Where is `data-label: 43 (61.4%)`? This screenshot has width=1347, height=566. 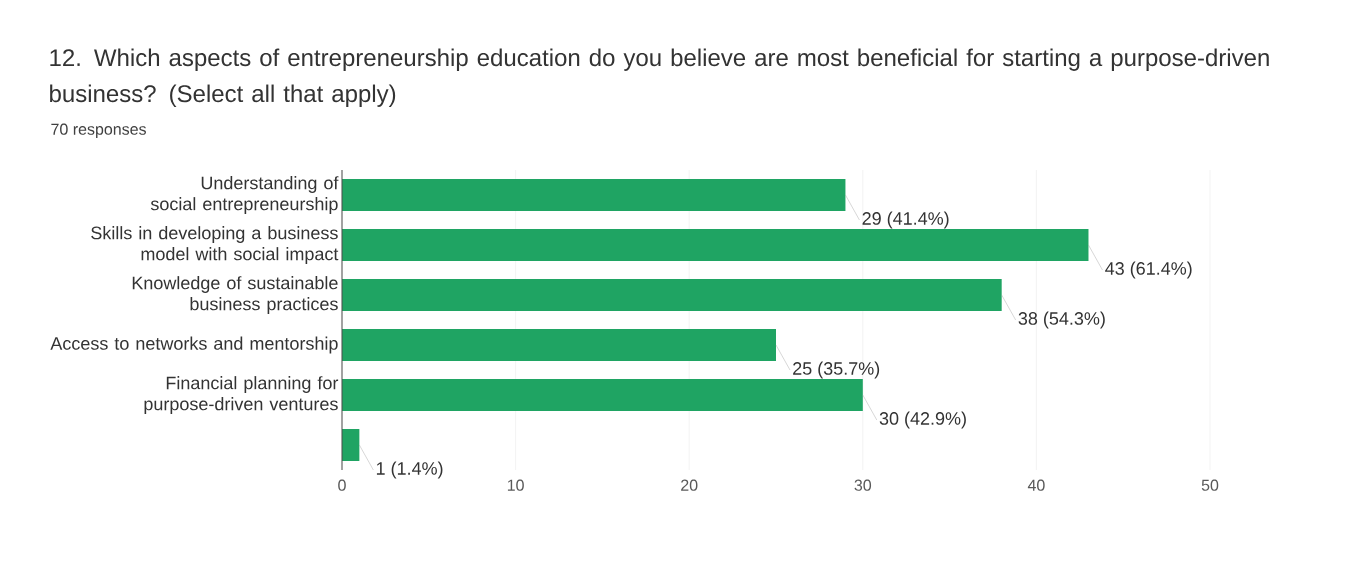 data-label: 43 (61.4%) is located at coordinates (1148, 270).